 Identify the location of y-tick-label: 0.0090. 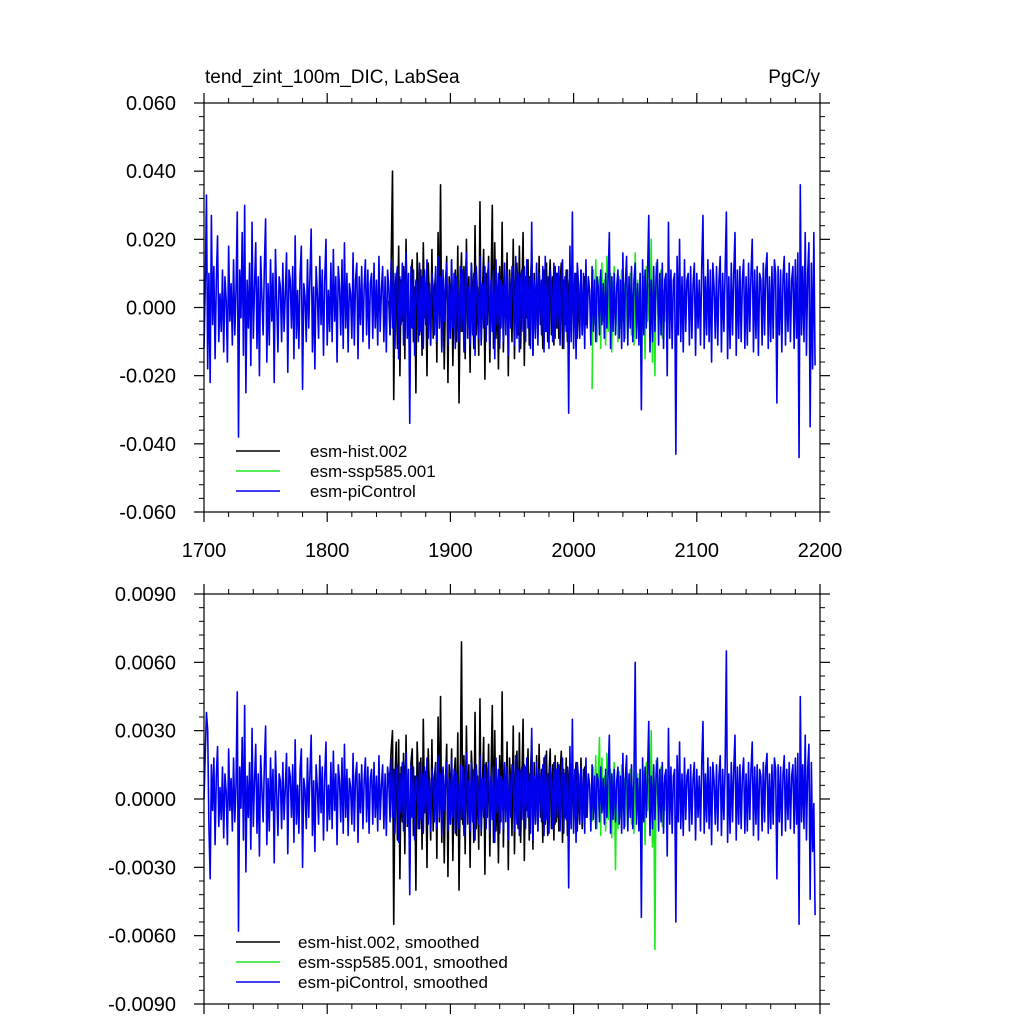
(145, 595).